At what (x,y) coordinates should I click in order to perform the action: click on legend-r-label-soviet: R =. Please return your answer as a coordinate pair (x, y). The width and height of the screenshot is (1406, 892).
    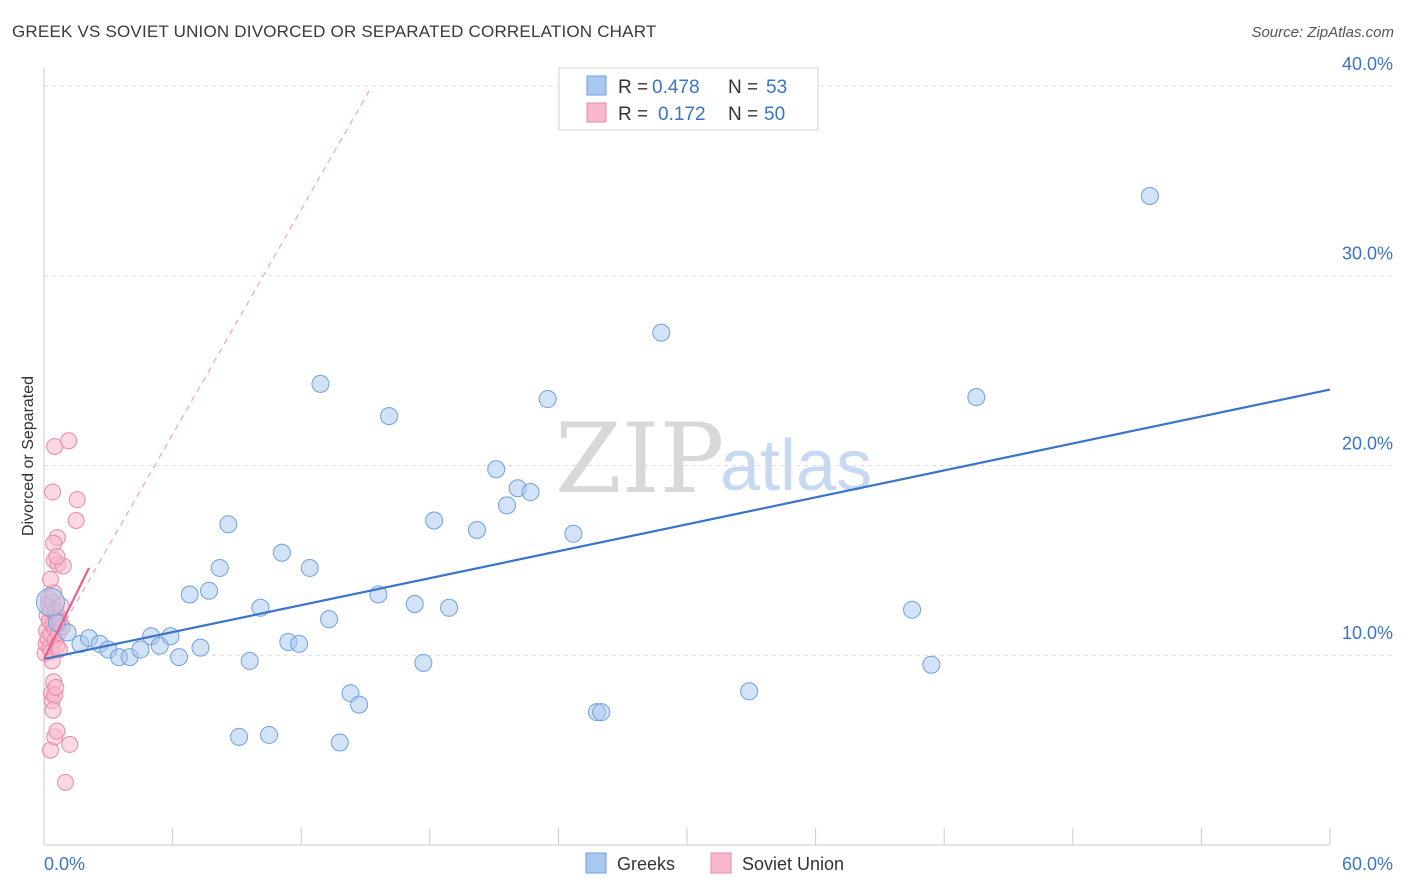
    Looking at the image, I should click on (633, 114).